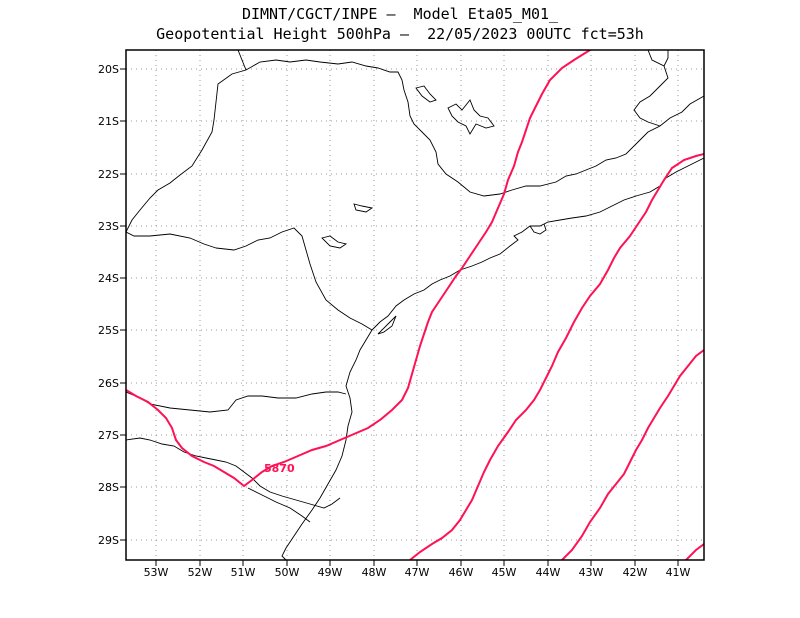  What do you see at coordinates (591, 572) in the screenshot?
I see `lon-label: 43W` at bounding box center [591, 572].